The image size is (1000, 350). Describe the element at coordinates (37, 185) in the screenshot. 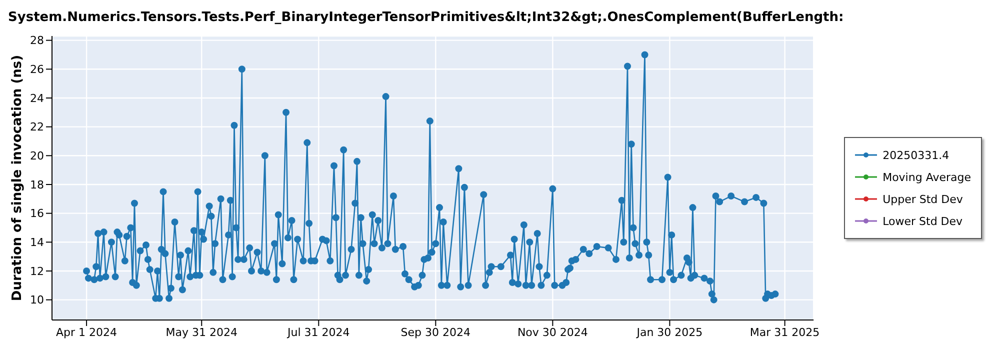

I see `y-tick-label: 18` at that location.